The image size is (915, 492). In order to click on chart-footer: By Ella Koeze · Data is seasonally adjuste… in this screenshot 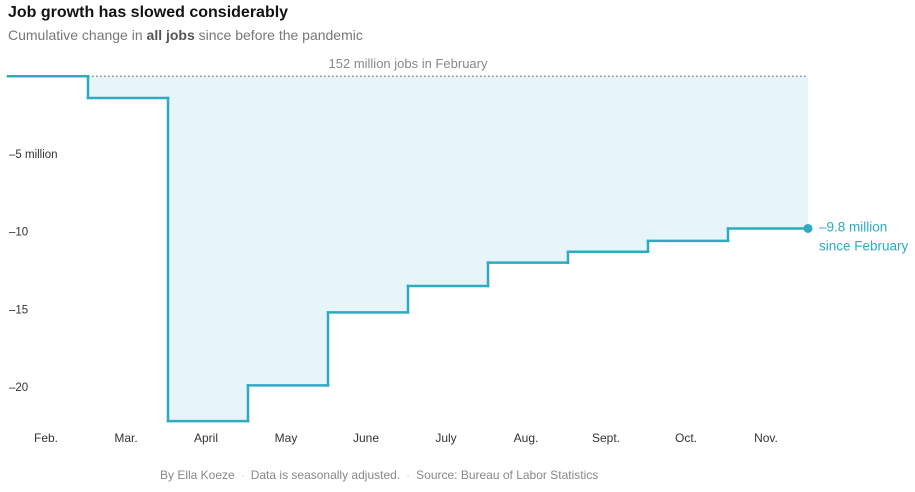, I will do `click(379, 475)`.